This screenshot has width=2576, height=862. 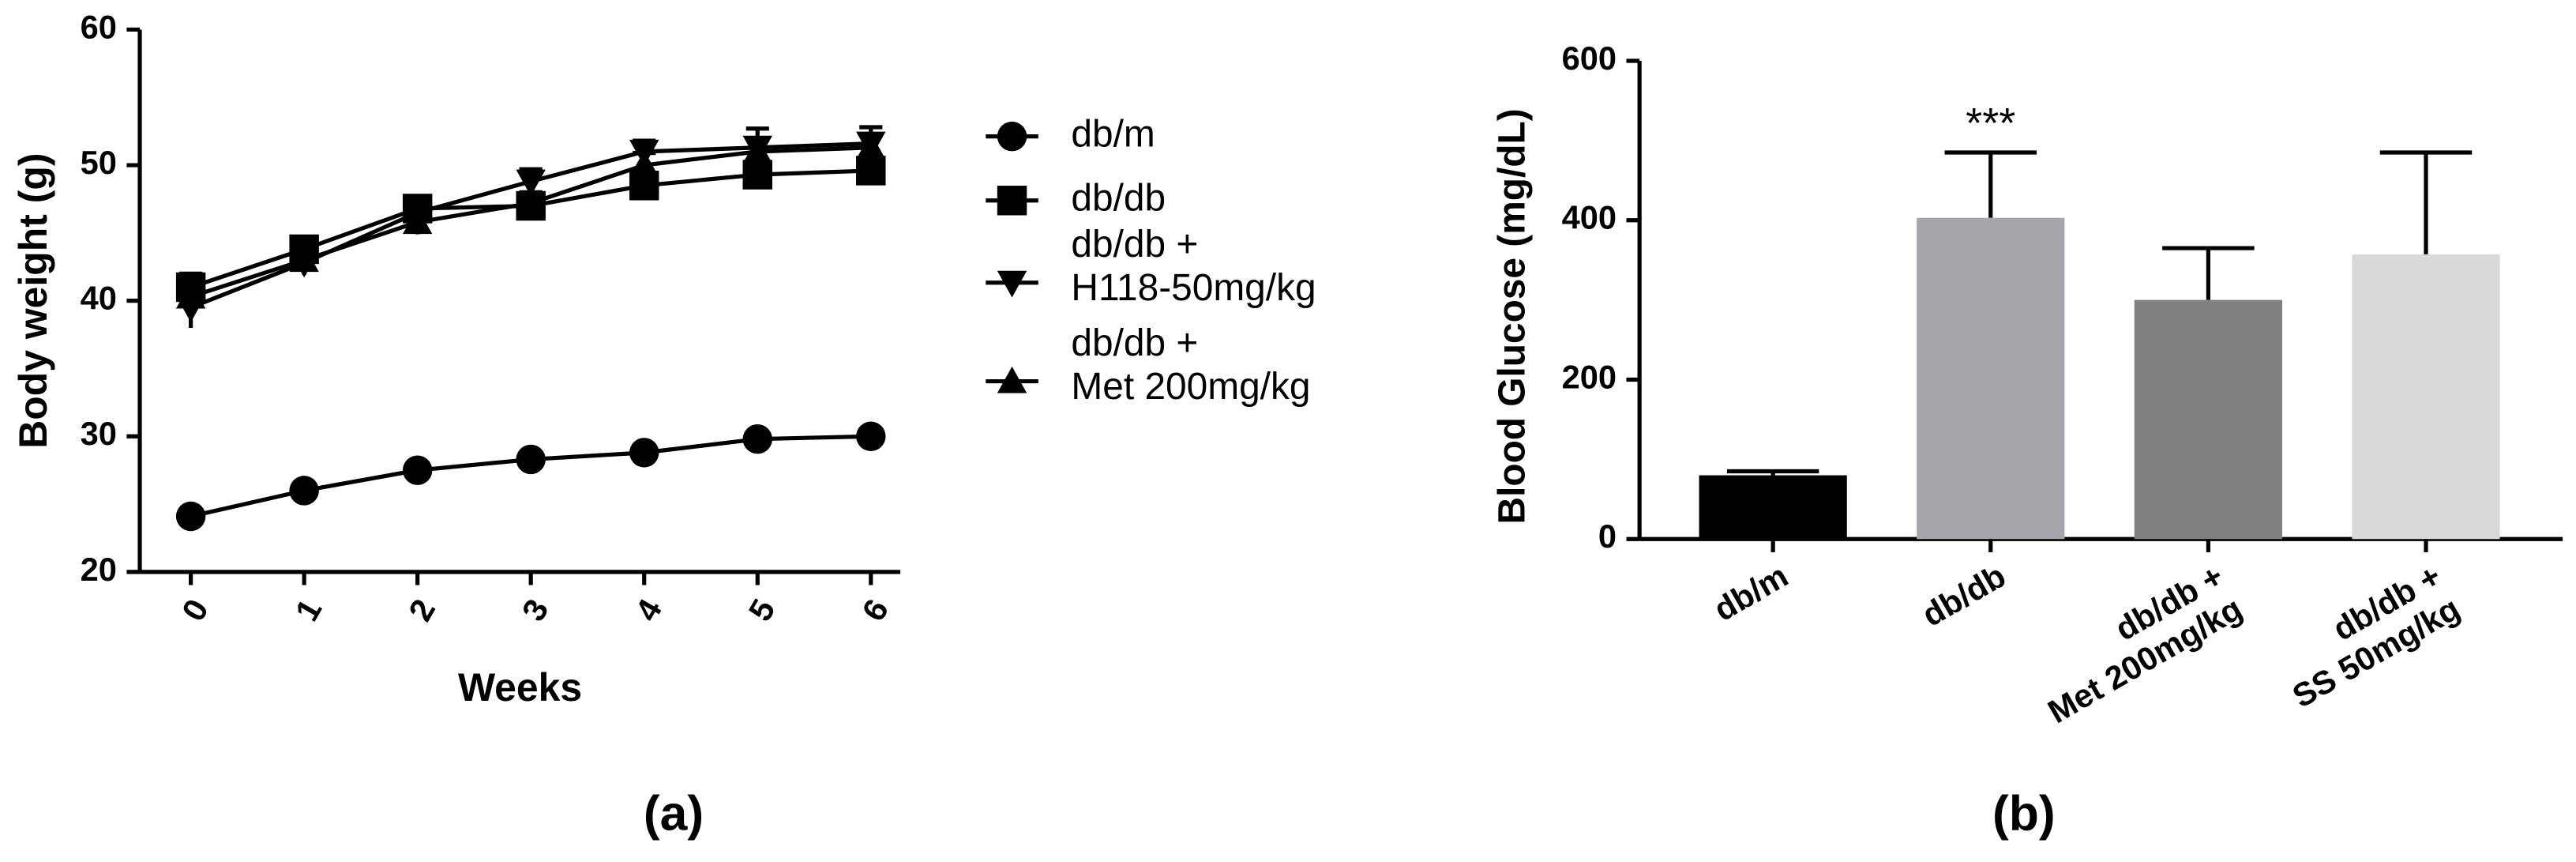 I want to click on y-tick-label: 30, so click(x=99, y=434).